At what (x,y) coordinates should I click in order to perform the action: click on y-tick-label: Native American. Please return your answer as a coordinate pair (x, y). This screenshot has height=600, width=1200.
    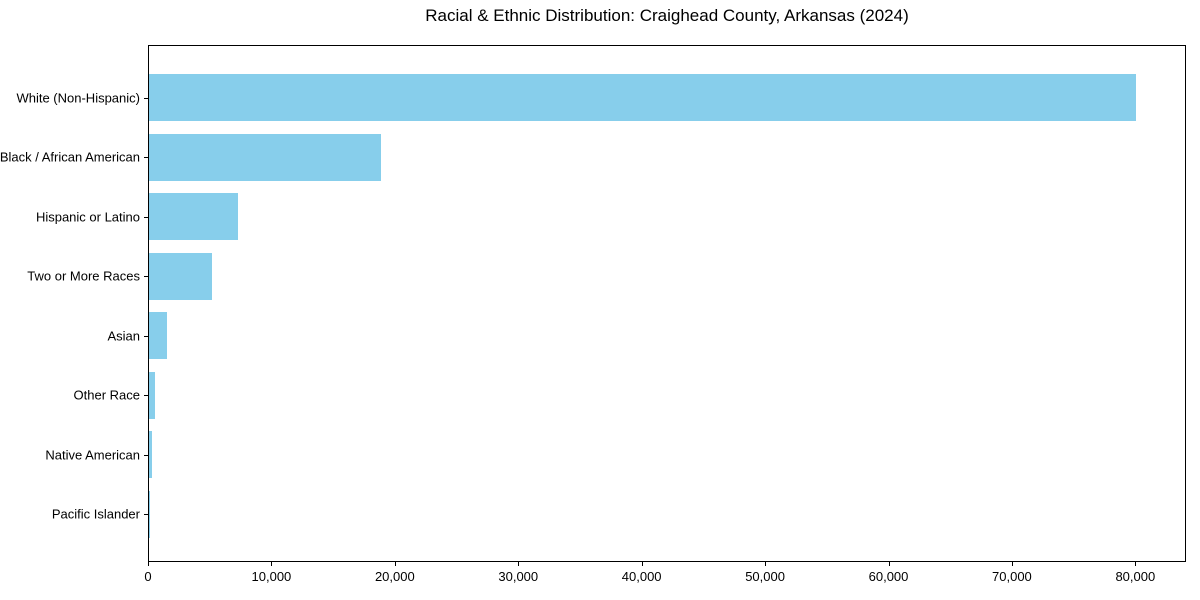
    Looking at the image, I should click on (92, 454).